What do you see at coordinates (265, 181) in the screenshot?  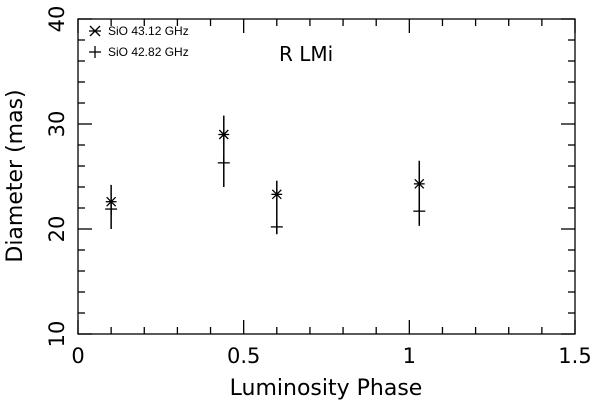 I see `data-markers` at bounding box center [265, 181].